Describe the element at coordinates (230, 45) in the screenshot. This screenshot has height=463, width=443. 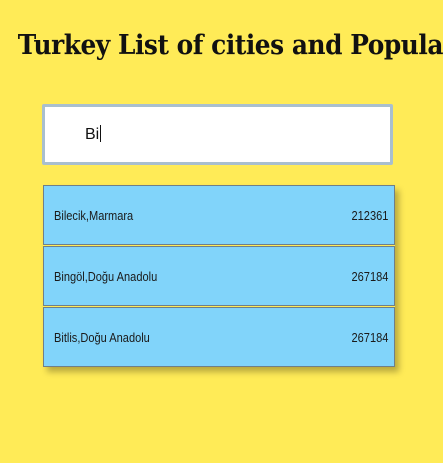
I see `page-title: Turkey List of cities and Population` at that location.